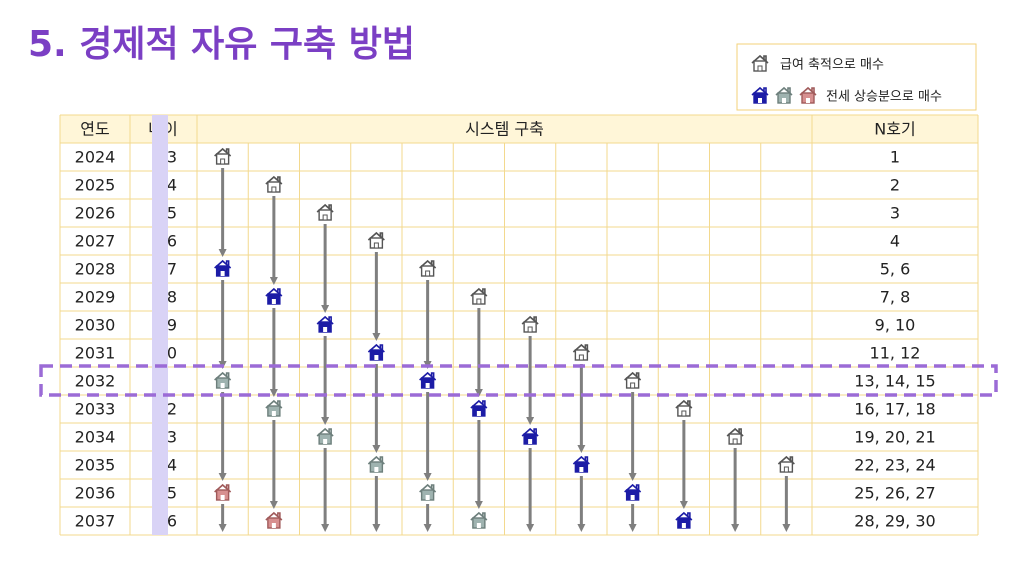  I want to click on count-cell: 13, 14, 15, so click(894, 381).